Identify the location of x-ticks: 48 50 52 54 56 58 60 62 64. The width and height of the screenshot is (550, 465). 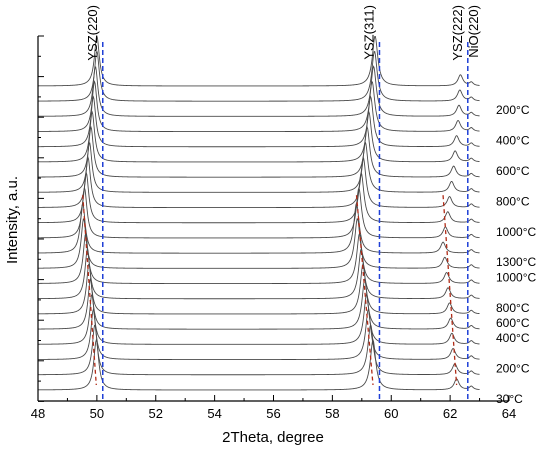
(273, 408).